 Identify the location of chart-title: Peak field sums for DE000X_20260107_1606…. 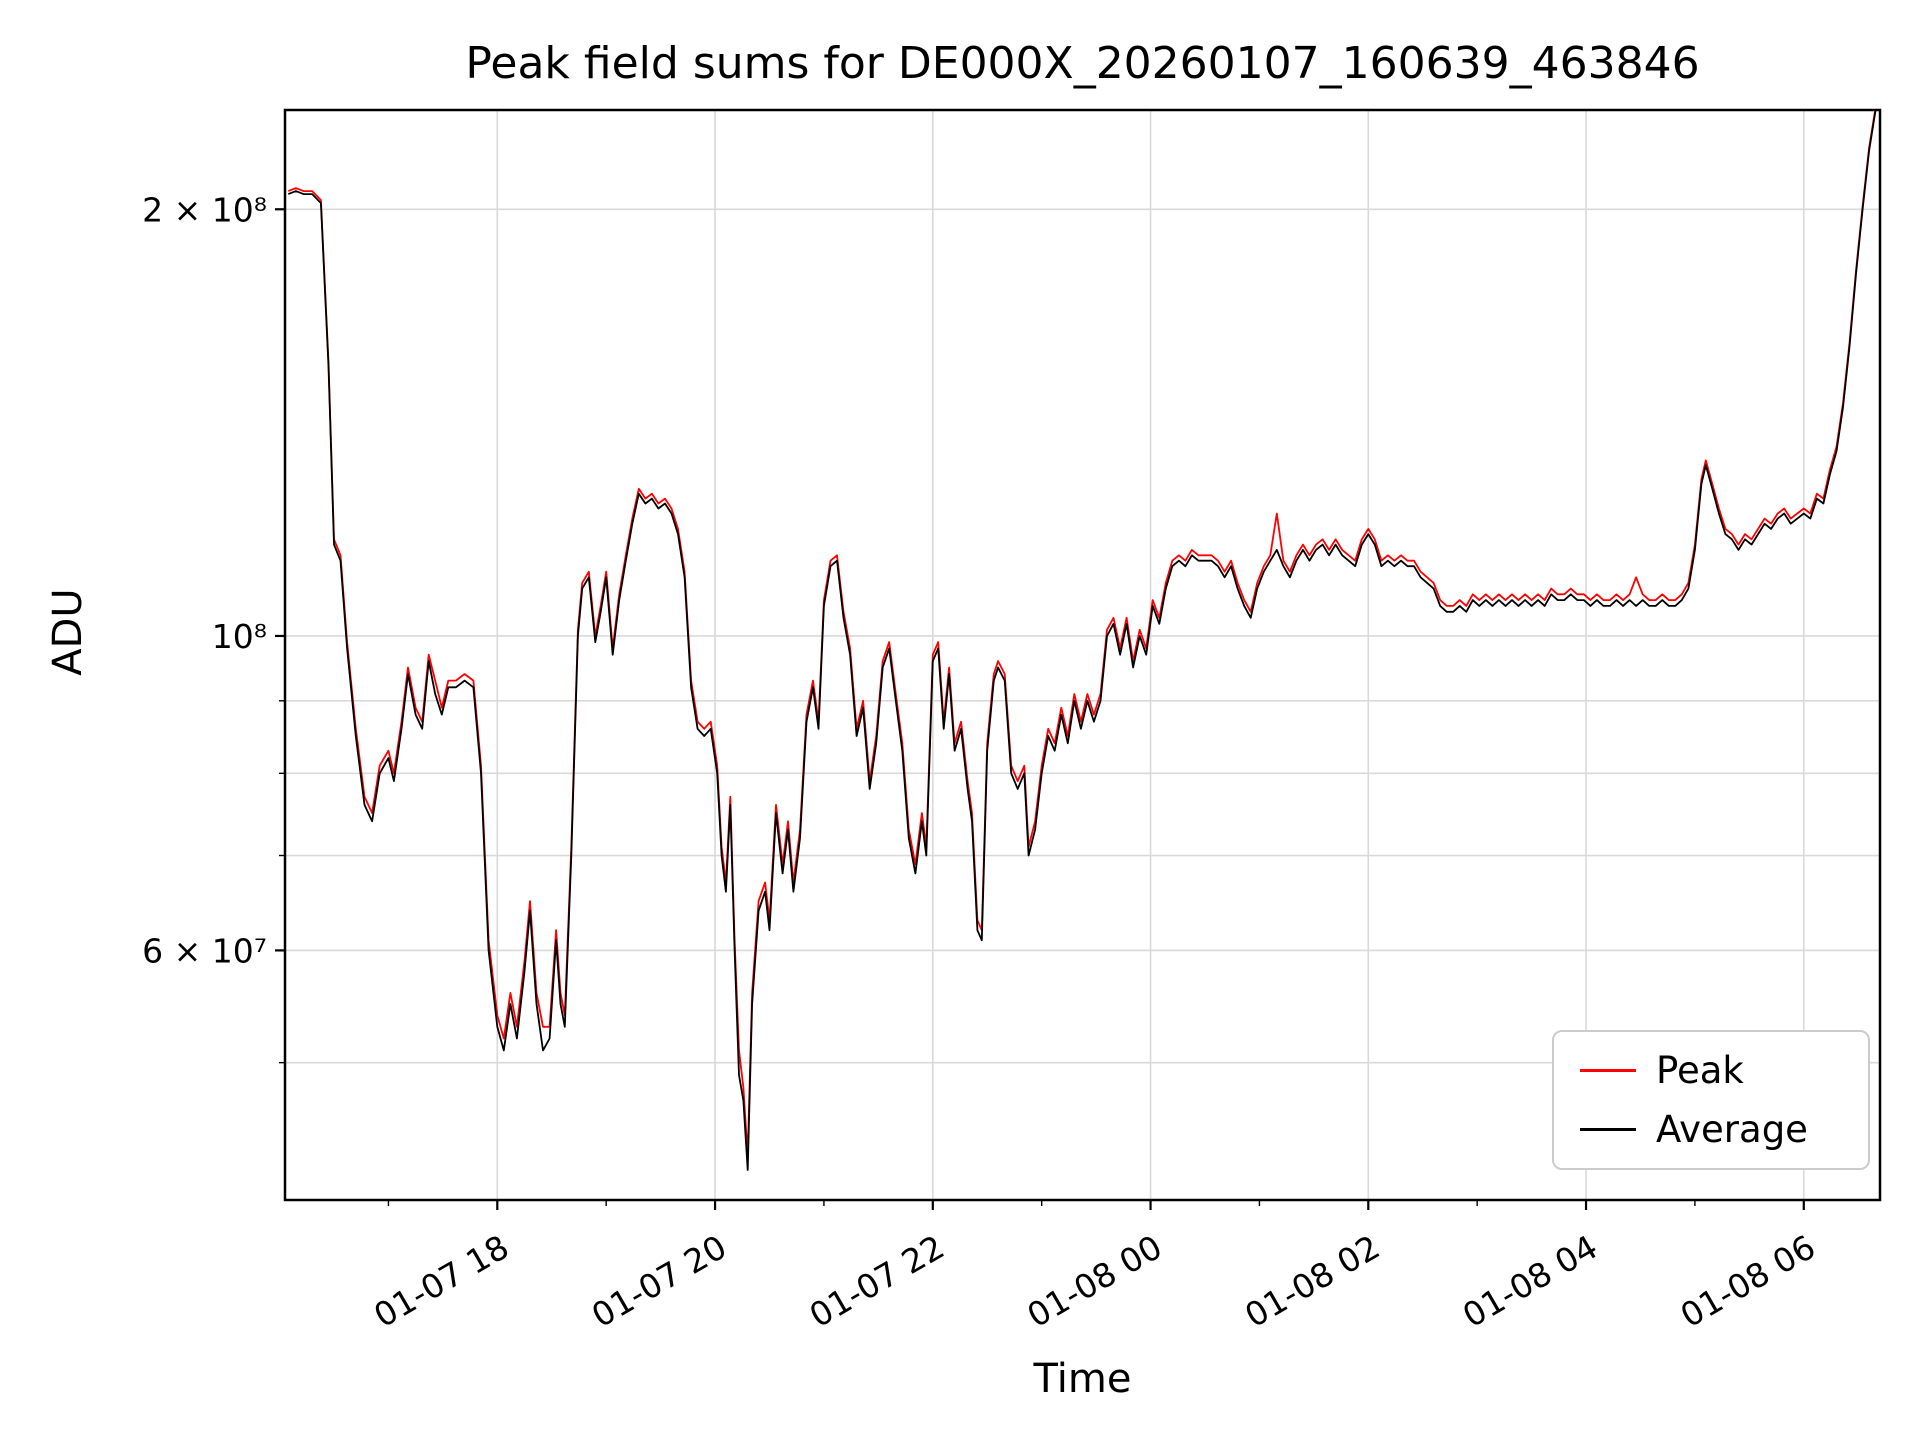
(1082, 63).